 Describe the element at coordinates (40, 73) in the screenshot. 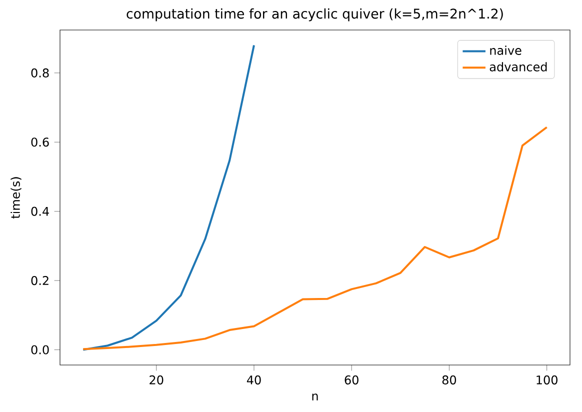

I see `y-tick-label: 0.8` at that location.